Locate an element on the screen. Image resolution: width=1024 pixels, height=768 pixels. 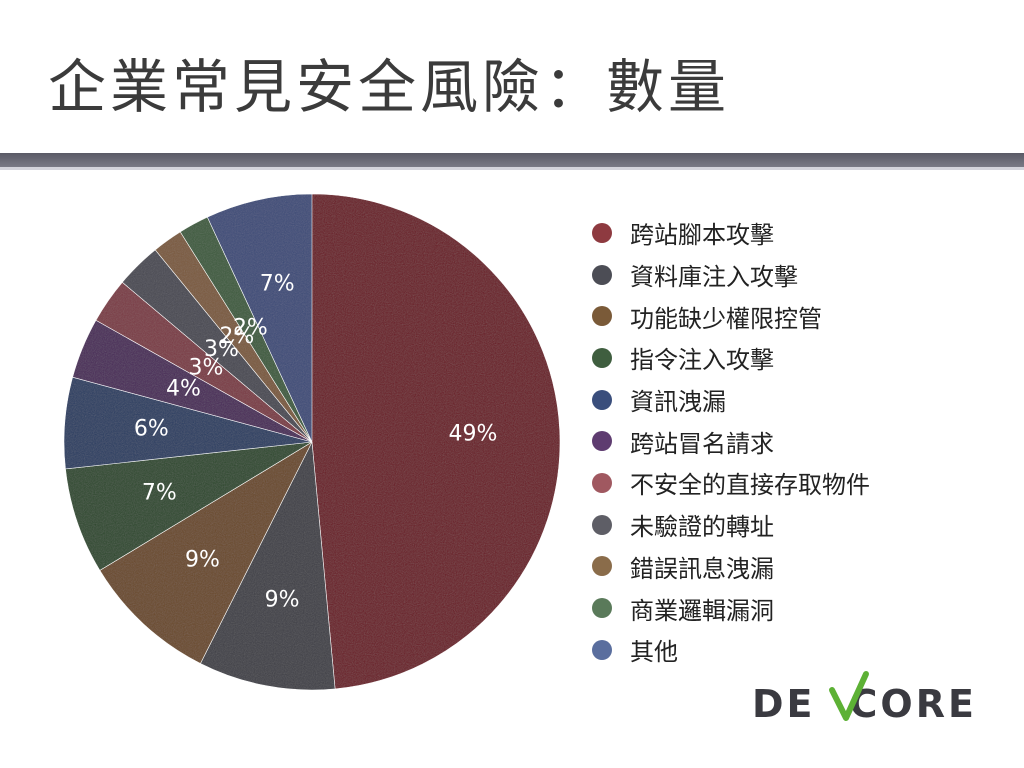
legend-label: 錯誤訊息洩漏 is located at coordinates (702, 568).